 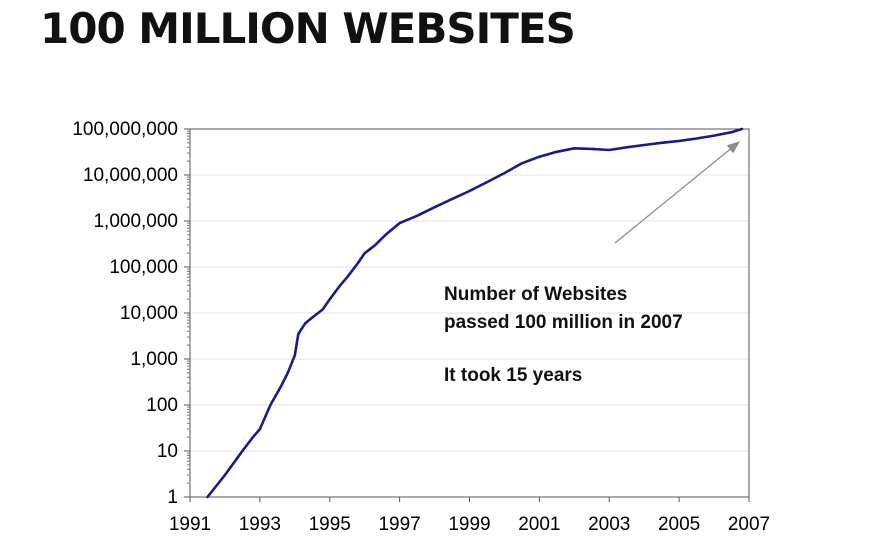 I want to click on y-tick-label: 10, so click(x=167, y=451).